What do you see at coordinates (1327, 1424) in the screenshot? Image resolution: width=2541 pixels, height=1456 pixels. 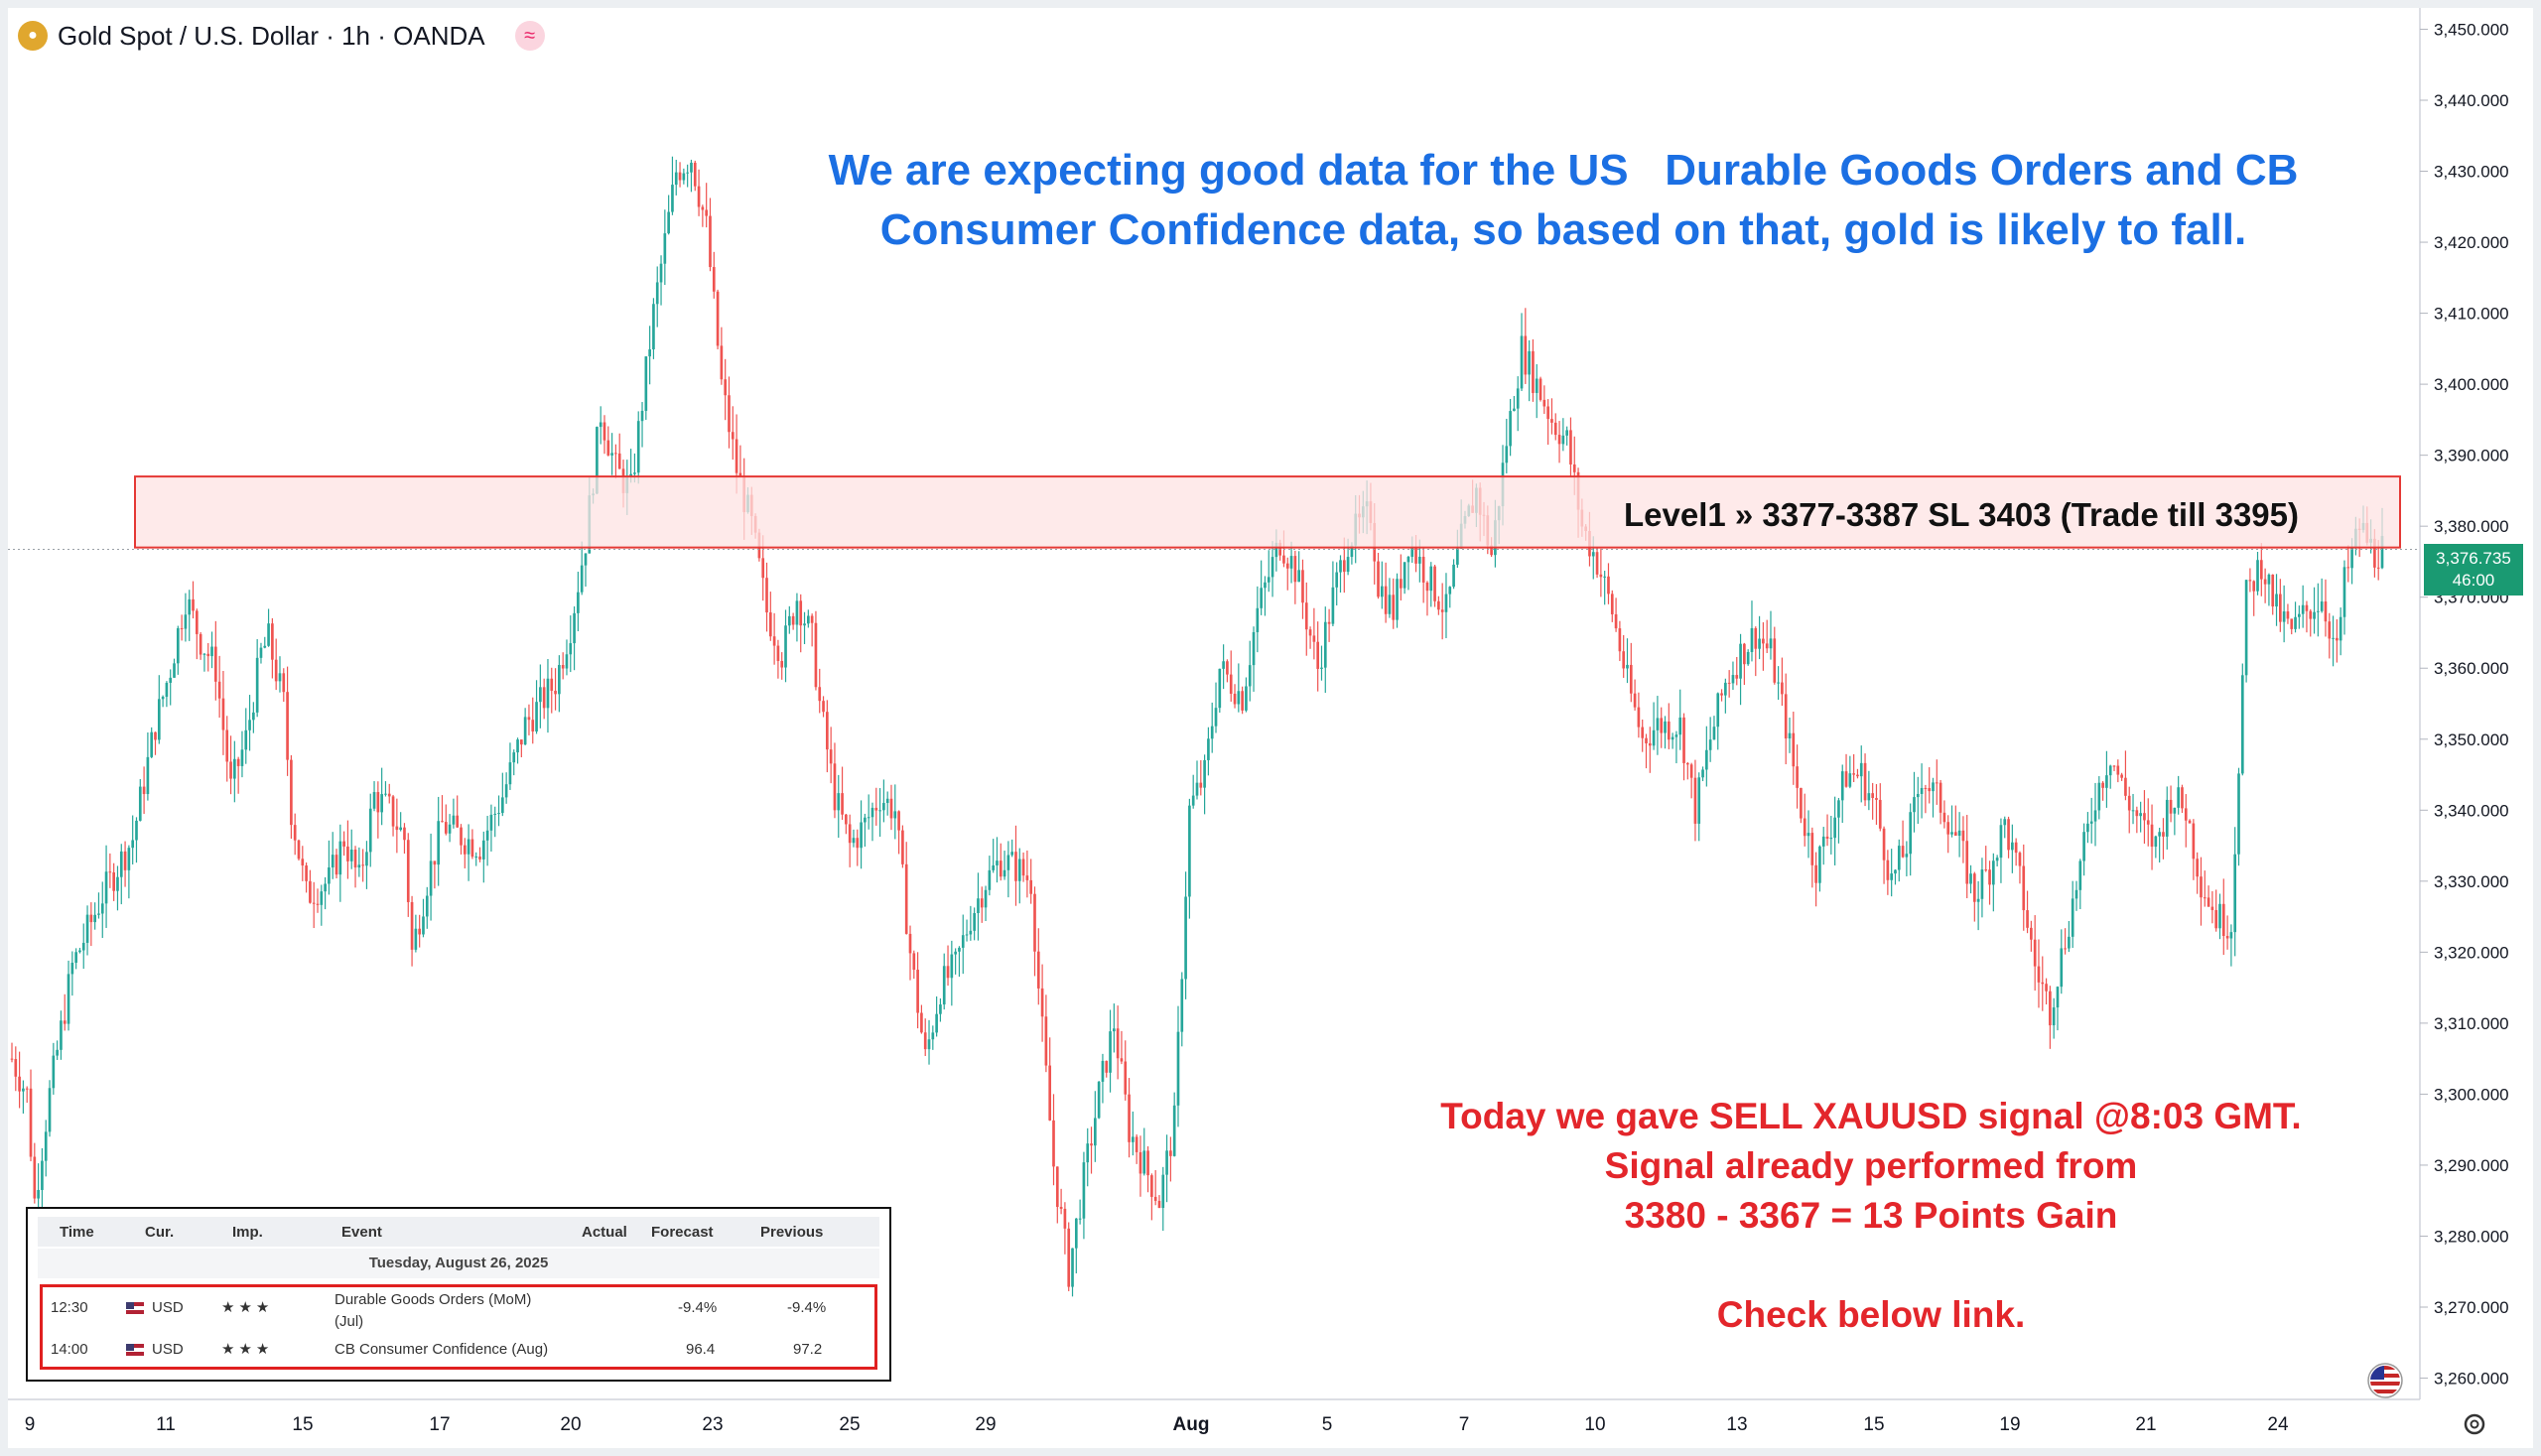 I see `x-tick-label: 5` at bounding box center [1327, 1424].